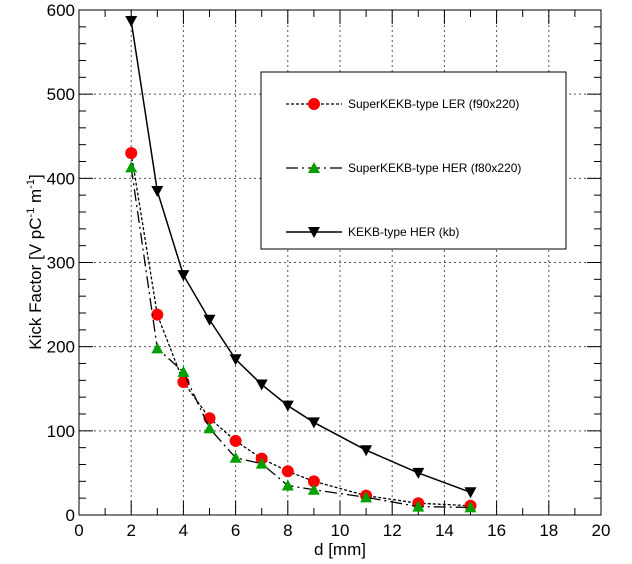 This screenshot has height=564, width=632. What do you see at coordinates (35, 198) in the screenshot?
I see `y-axis-title-mid: m` at bounding box center [35, 198].